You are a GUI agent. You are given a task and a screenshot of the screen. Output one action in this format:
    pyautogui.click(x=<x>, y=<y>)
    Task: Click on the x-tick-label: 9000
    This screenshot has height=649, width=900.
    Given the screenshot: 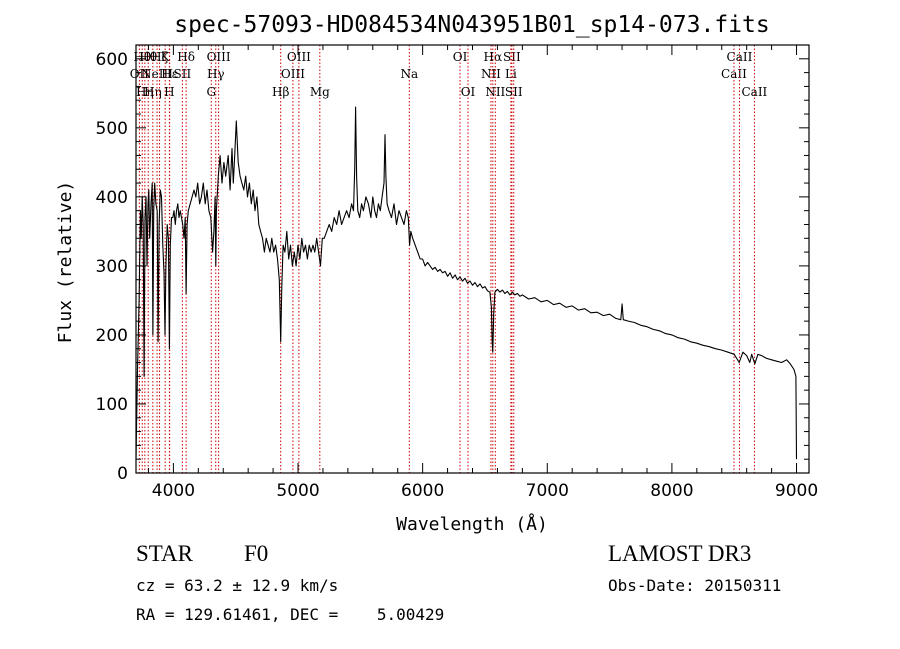 What is the action you would take?
    pyautogui.click(x=796, y=491)
    